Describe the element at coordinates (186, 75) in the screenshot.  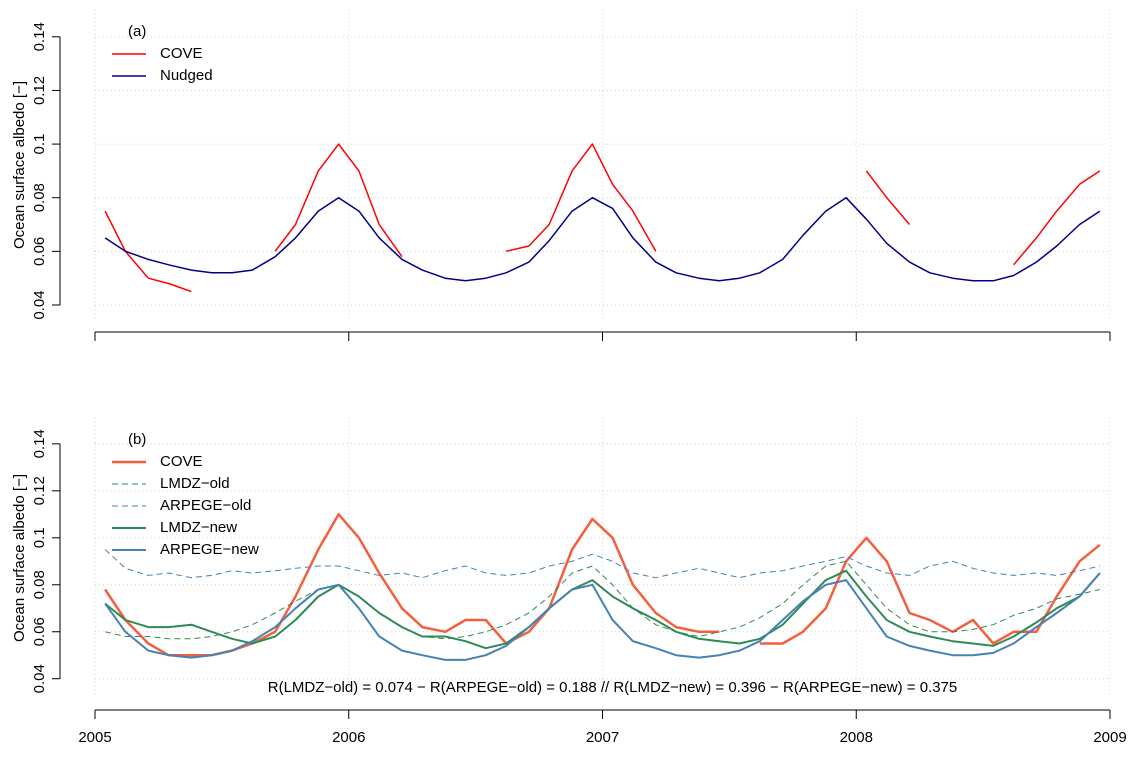
I see `legend-label: Nudged` at that location.